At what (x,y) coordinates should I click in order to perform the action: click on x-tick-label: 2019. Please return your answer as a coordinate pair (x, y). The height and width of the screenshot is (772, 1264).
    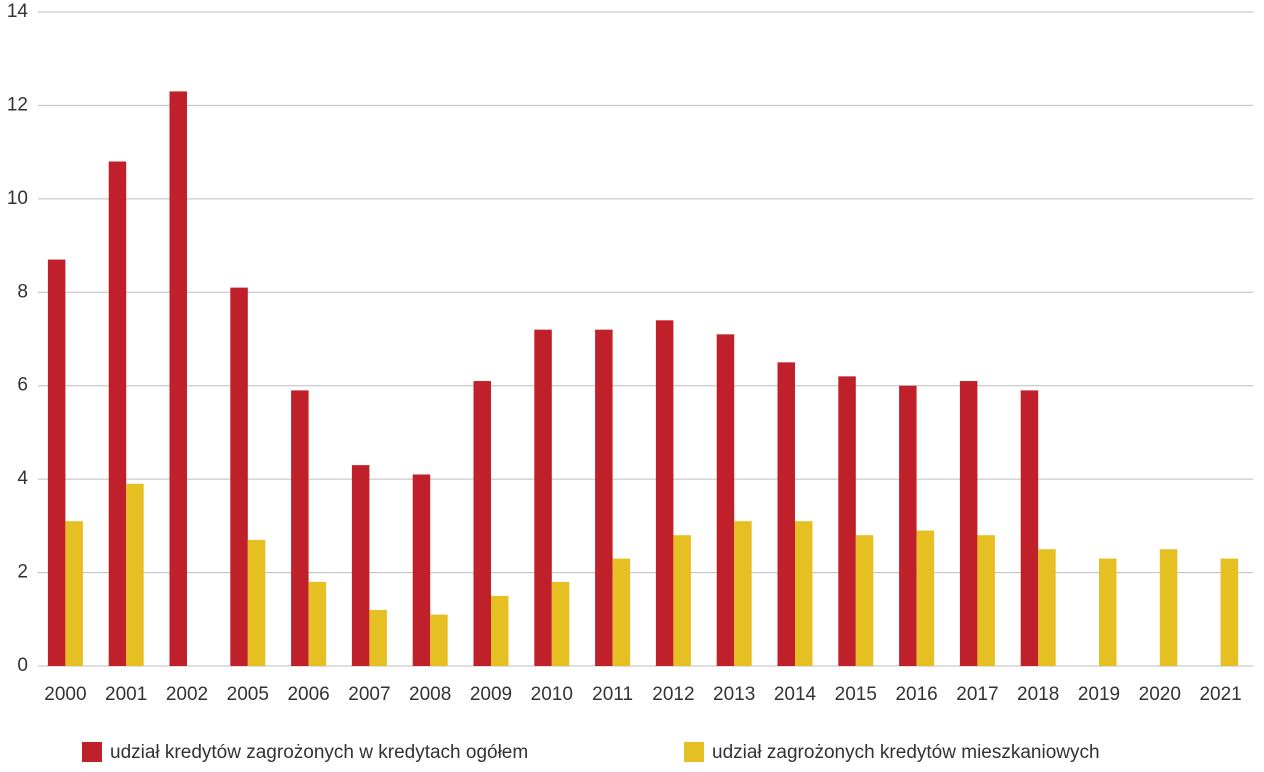
    Looking at the image, I should click on (1099, 694).